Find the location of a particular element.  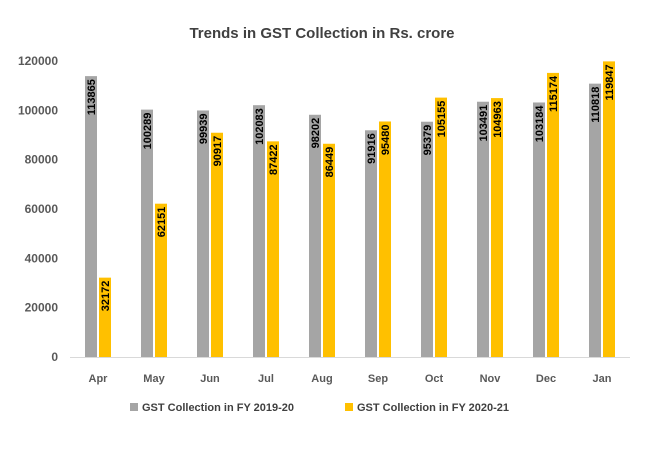

data-label: 95480 is located at coordinates (386, 139).